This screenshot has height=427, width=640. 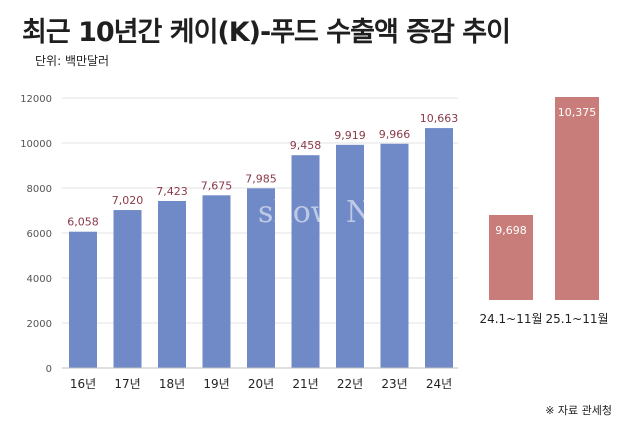 I want to click on chart-title: 최근 10년간 케이(K)-푸드 수출액 증감 추이, so click(x=266, y=32).